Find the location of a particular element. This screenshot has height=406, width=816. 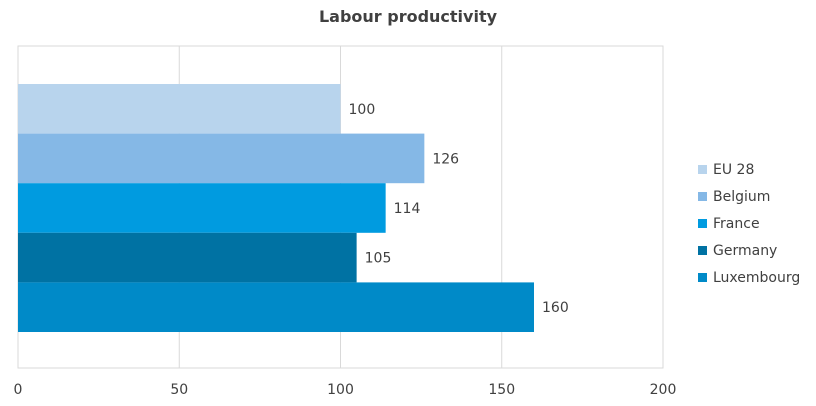

bar-germany is located at coordinates (187, 257).